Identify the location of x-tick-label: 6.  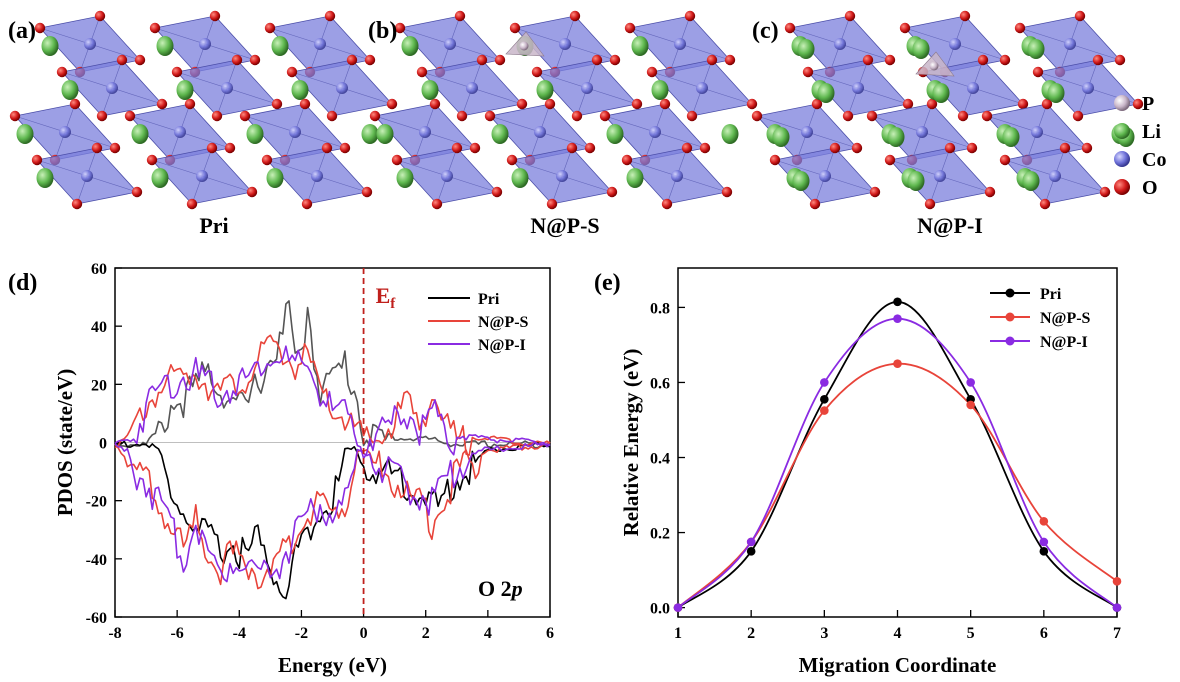
(550, 633).